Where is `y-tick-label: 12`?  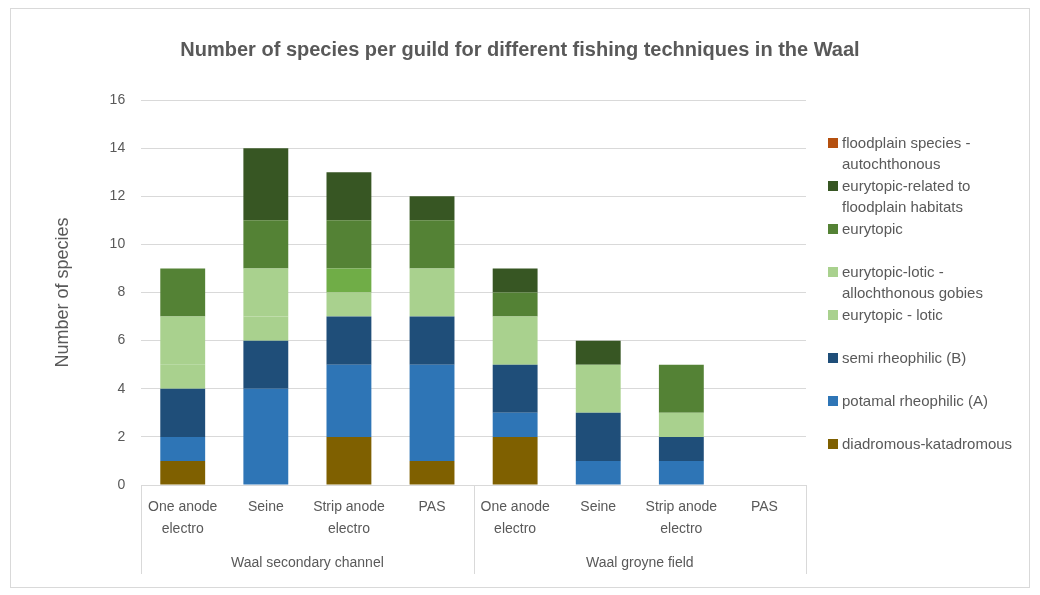
y-tick-label: 12 is located at coordinates (117, 195).